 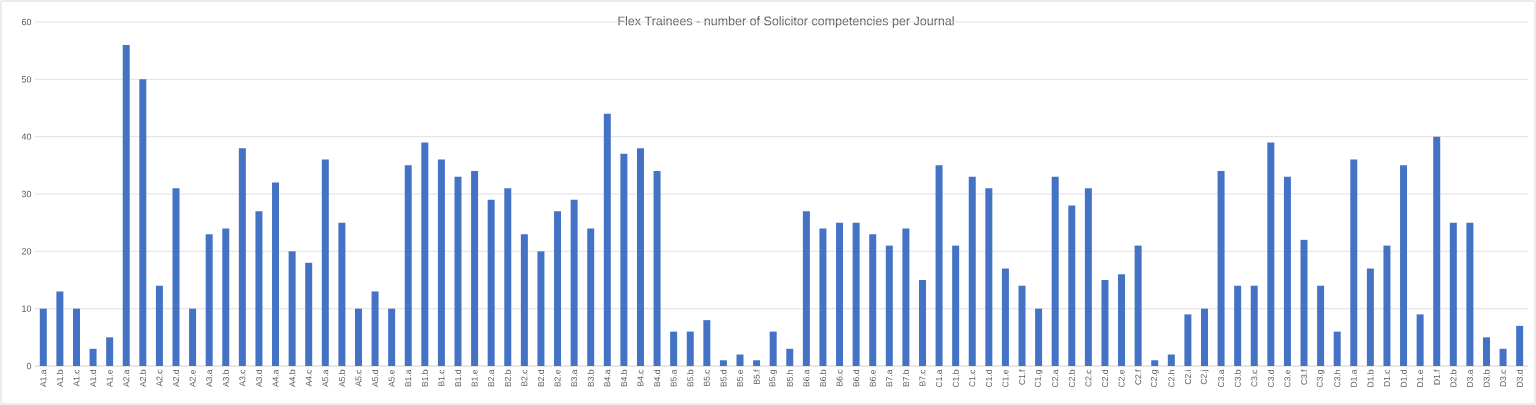 I want to click on x-tick-label: C1.e, so click(x=1005, y=378).